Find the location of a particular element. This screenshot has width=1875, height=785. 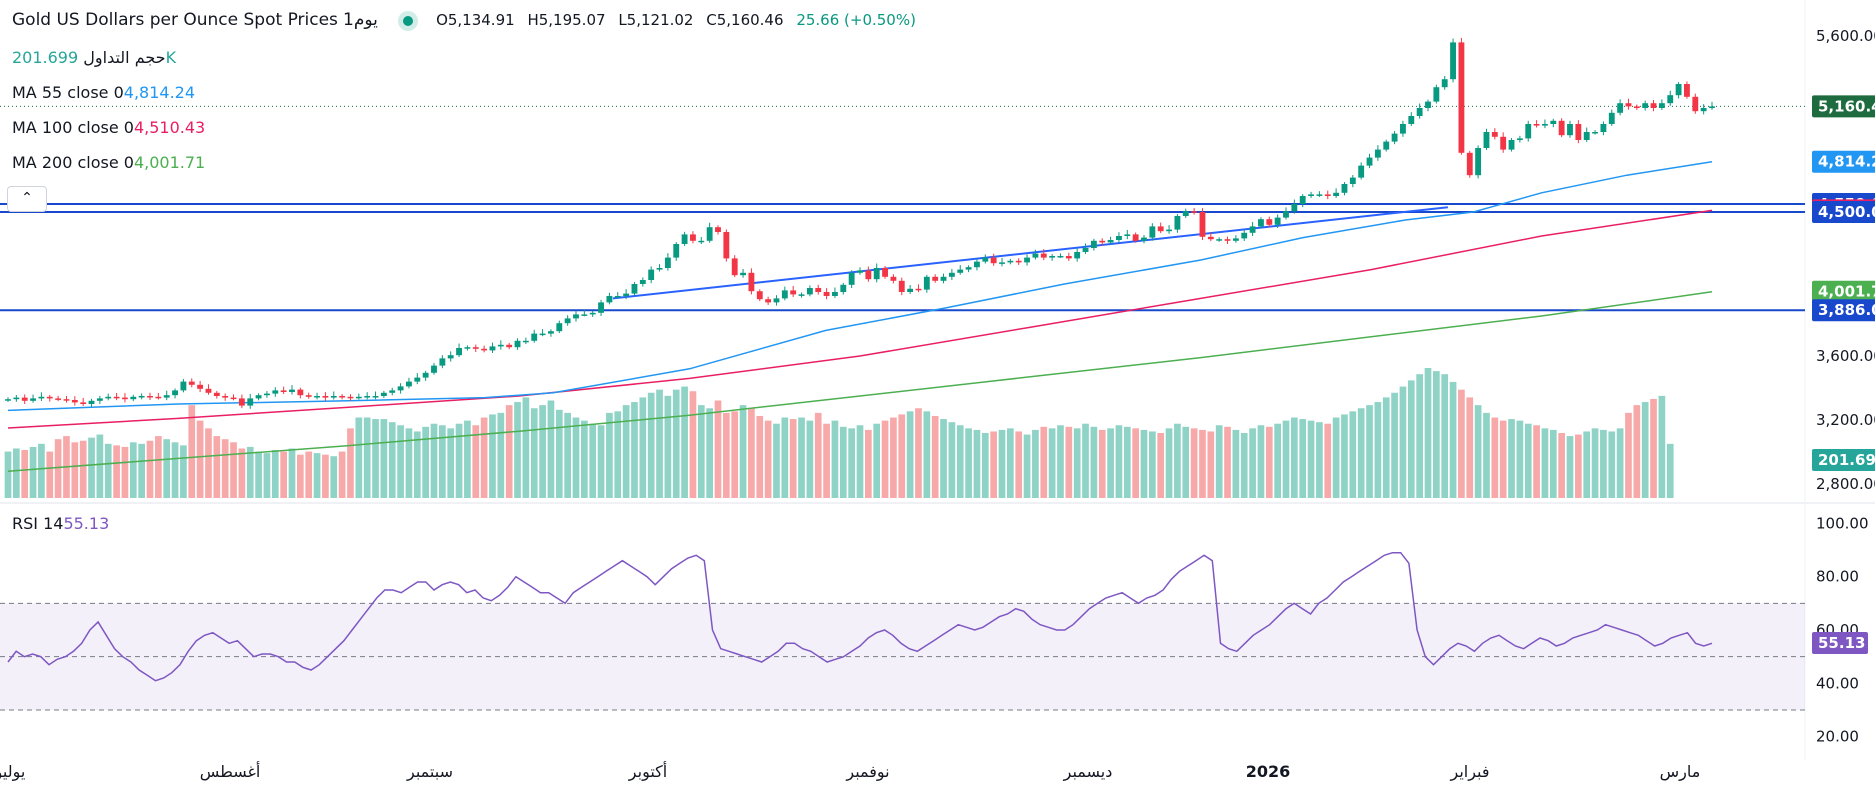

rsi-legend: RSI 1455.13 is located at coordinates (60, 523).